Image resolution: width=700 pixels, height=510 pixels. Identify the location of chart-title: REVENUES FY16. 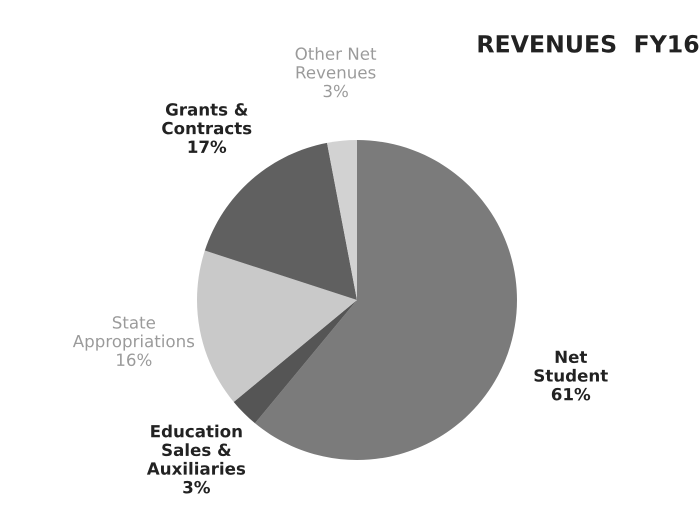
(588, 43).